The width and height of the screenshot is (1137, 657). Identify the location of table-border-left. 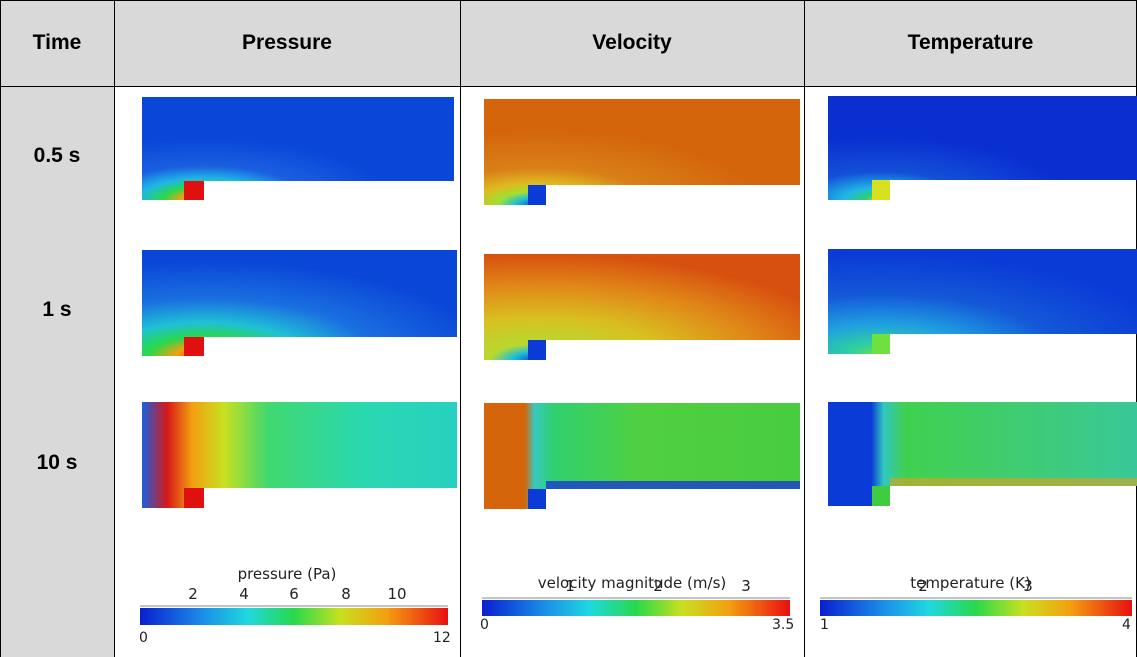
(0, 328).